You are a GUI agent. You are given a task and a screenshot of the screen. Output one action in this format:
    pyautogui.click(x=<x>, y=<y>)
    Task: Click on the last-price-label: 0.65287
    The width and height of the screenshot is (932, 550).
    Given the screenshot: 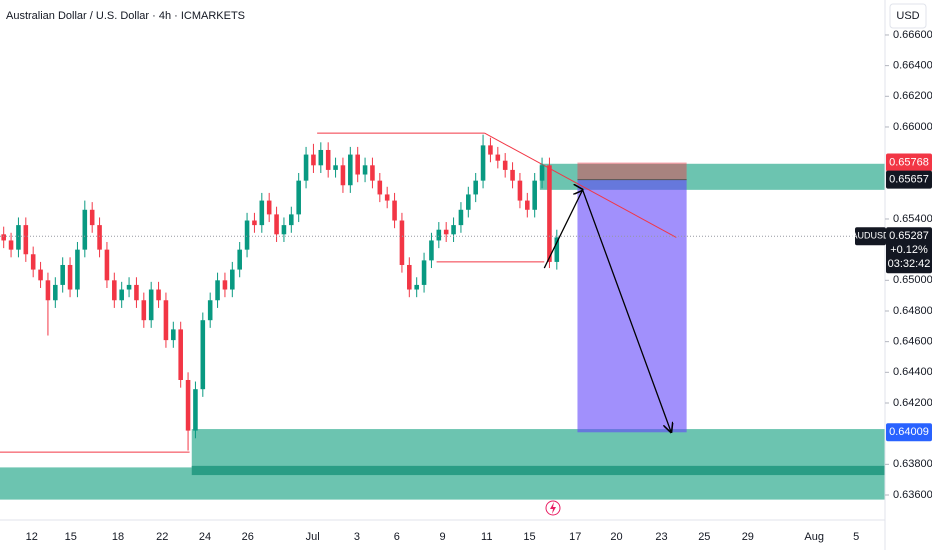 What is the action you would take?
    pyautogui.click(x=909, y=236)
    